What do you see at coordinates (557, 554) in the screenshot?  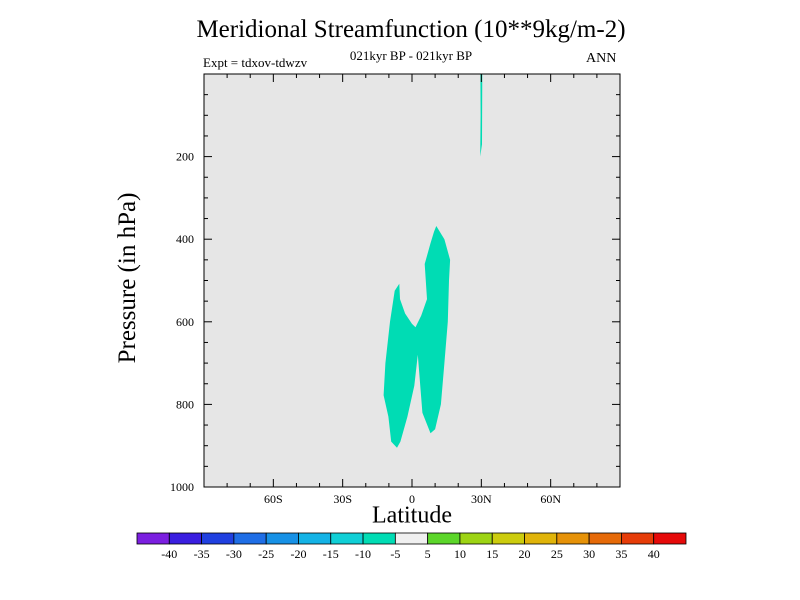 I see `colorbar-label: 25` at bounding box center [557, 554].